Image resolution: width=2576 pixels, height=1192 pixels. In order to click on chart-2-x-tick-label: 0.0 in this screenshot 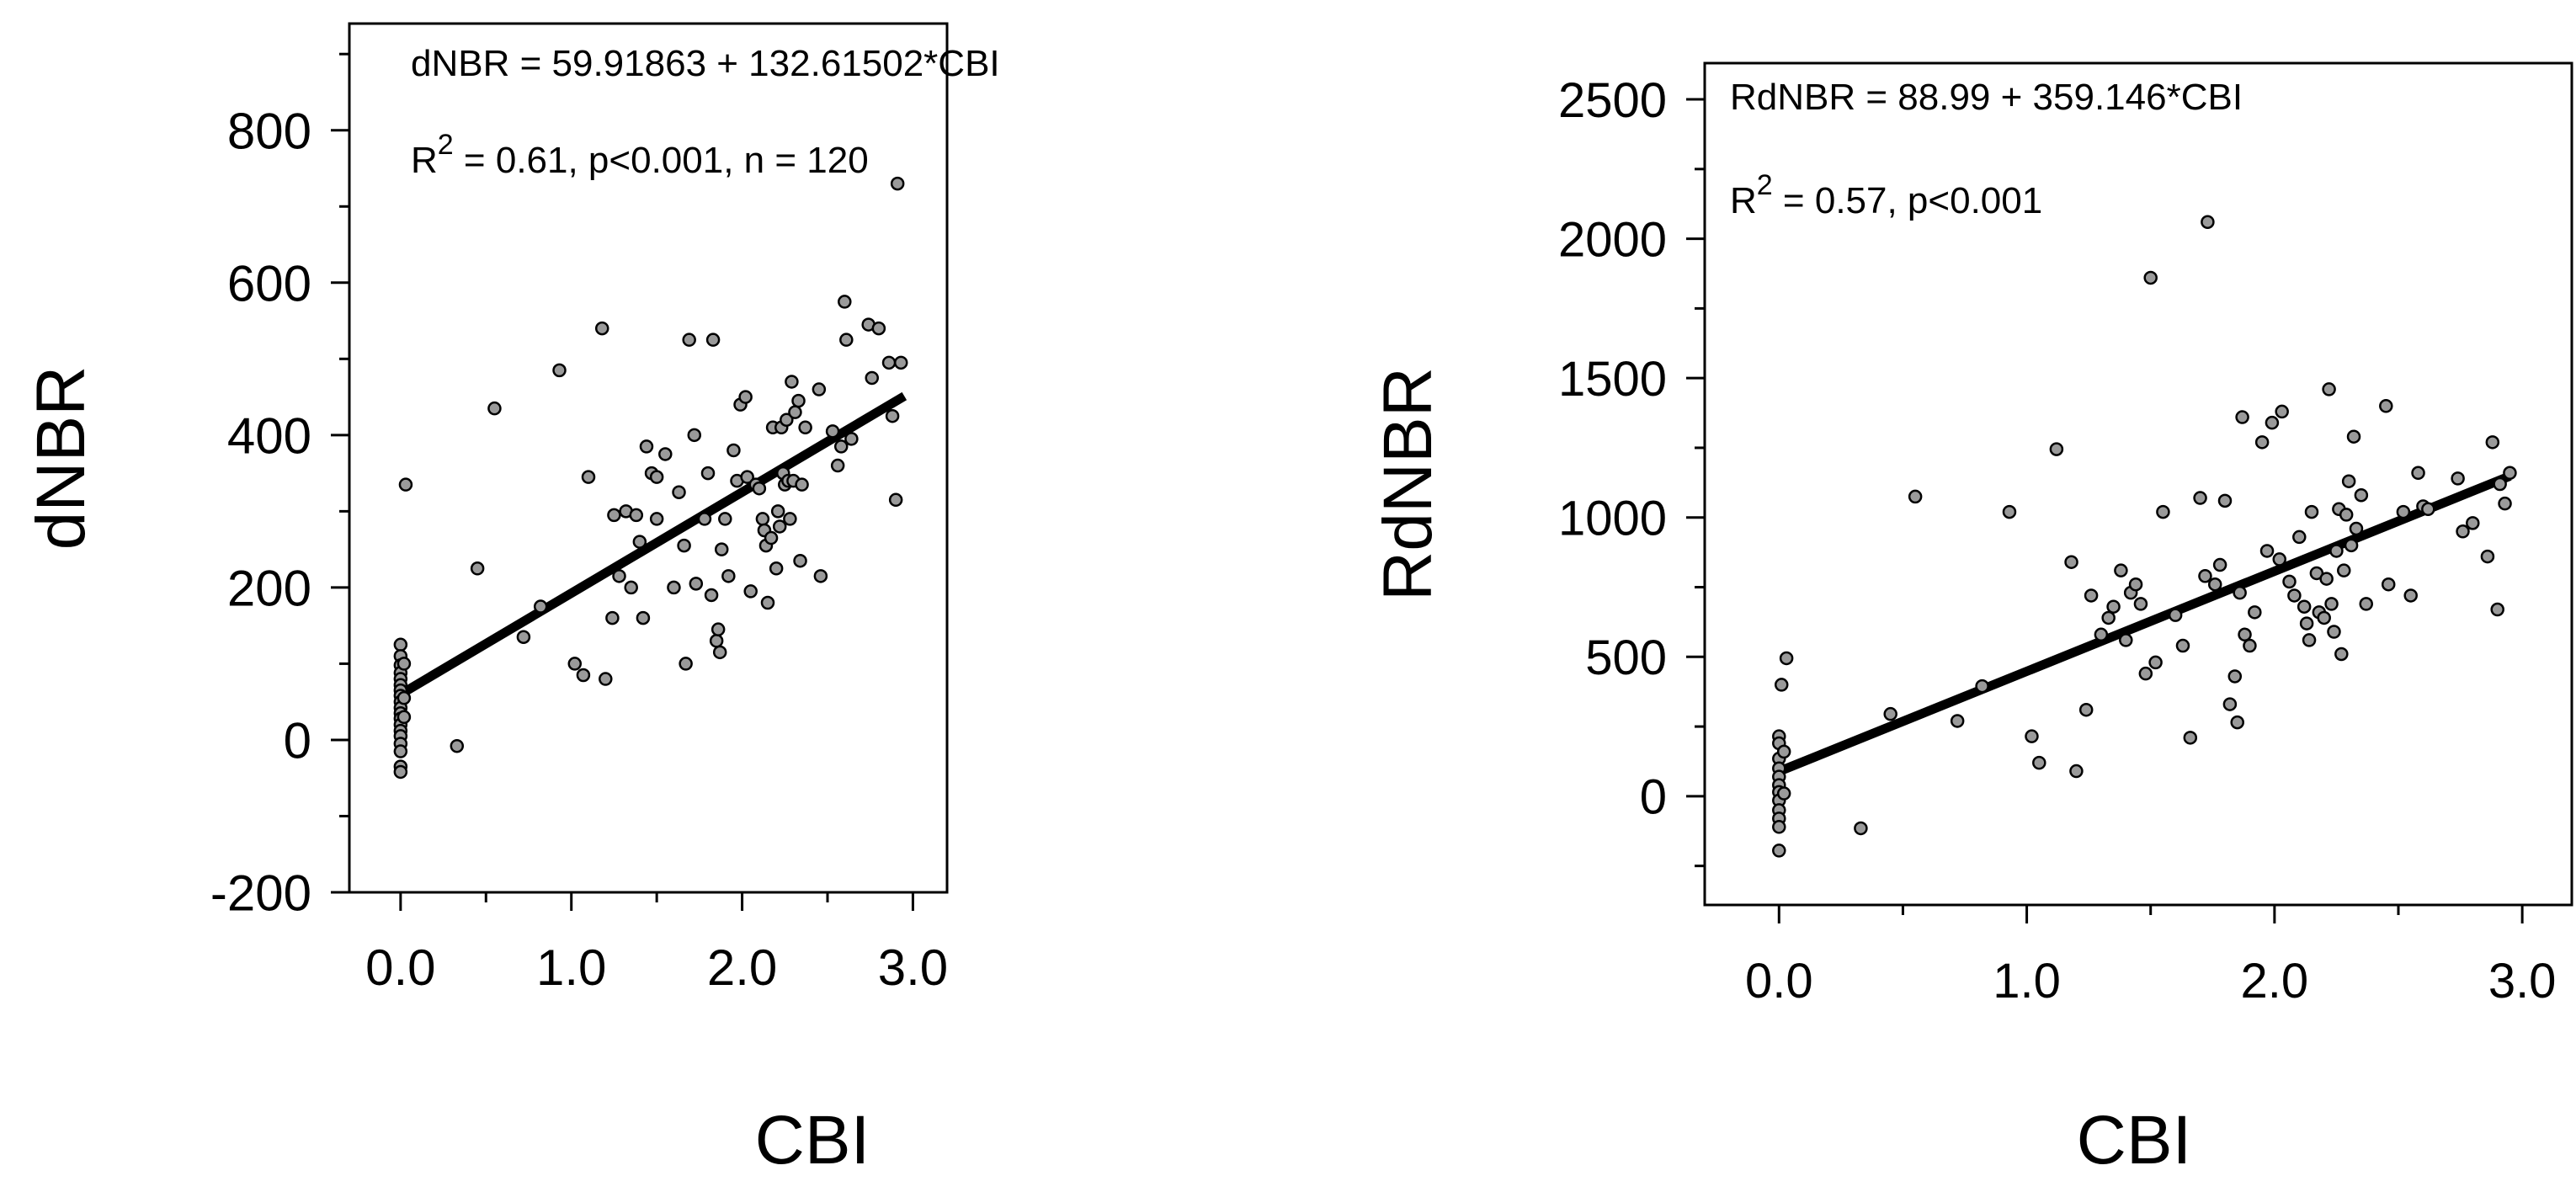, I will do `click(1779, 981)`.